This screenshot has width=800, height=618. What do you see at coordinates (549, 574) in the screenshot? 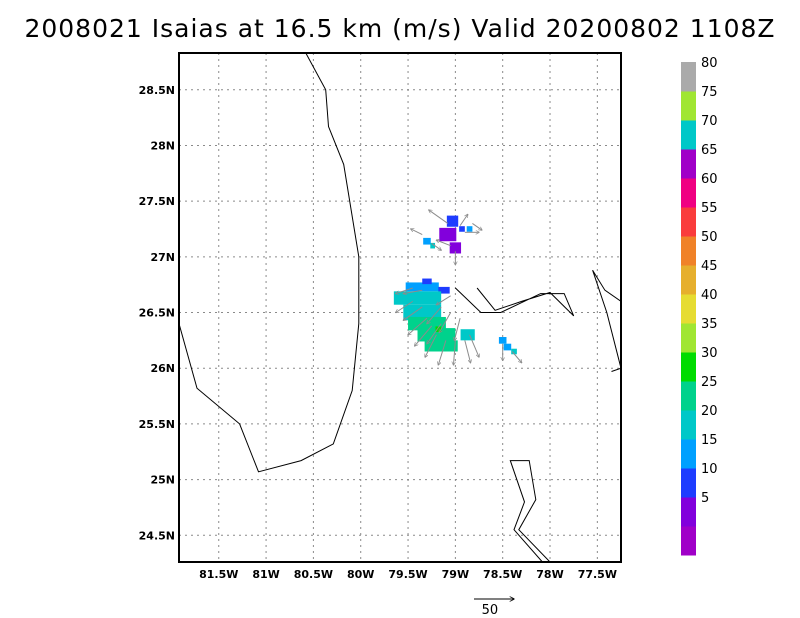
I see `x-tick-label-7: 78W` at bounding box center [549, 574].